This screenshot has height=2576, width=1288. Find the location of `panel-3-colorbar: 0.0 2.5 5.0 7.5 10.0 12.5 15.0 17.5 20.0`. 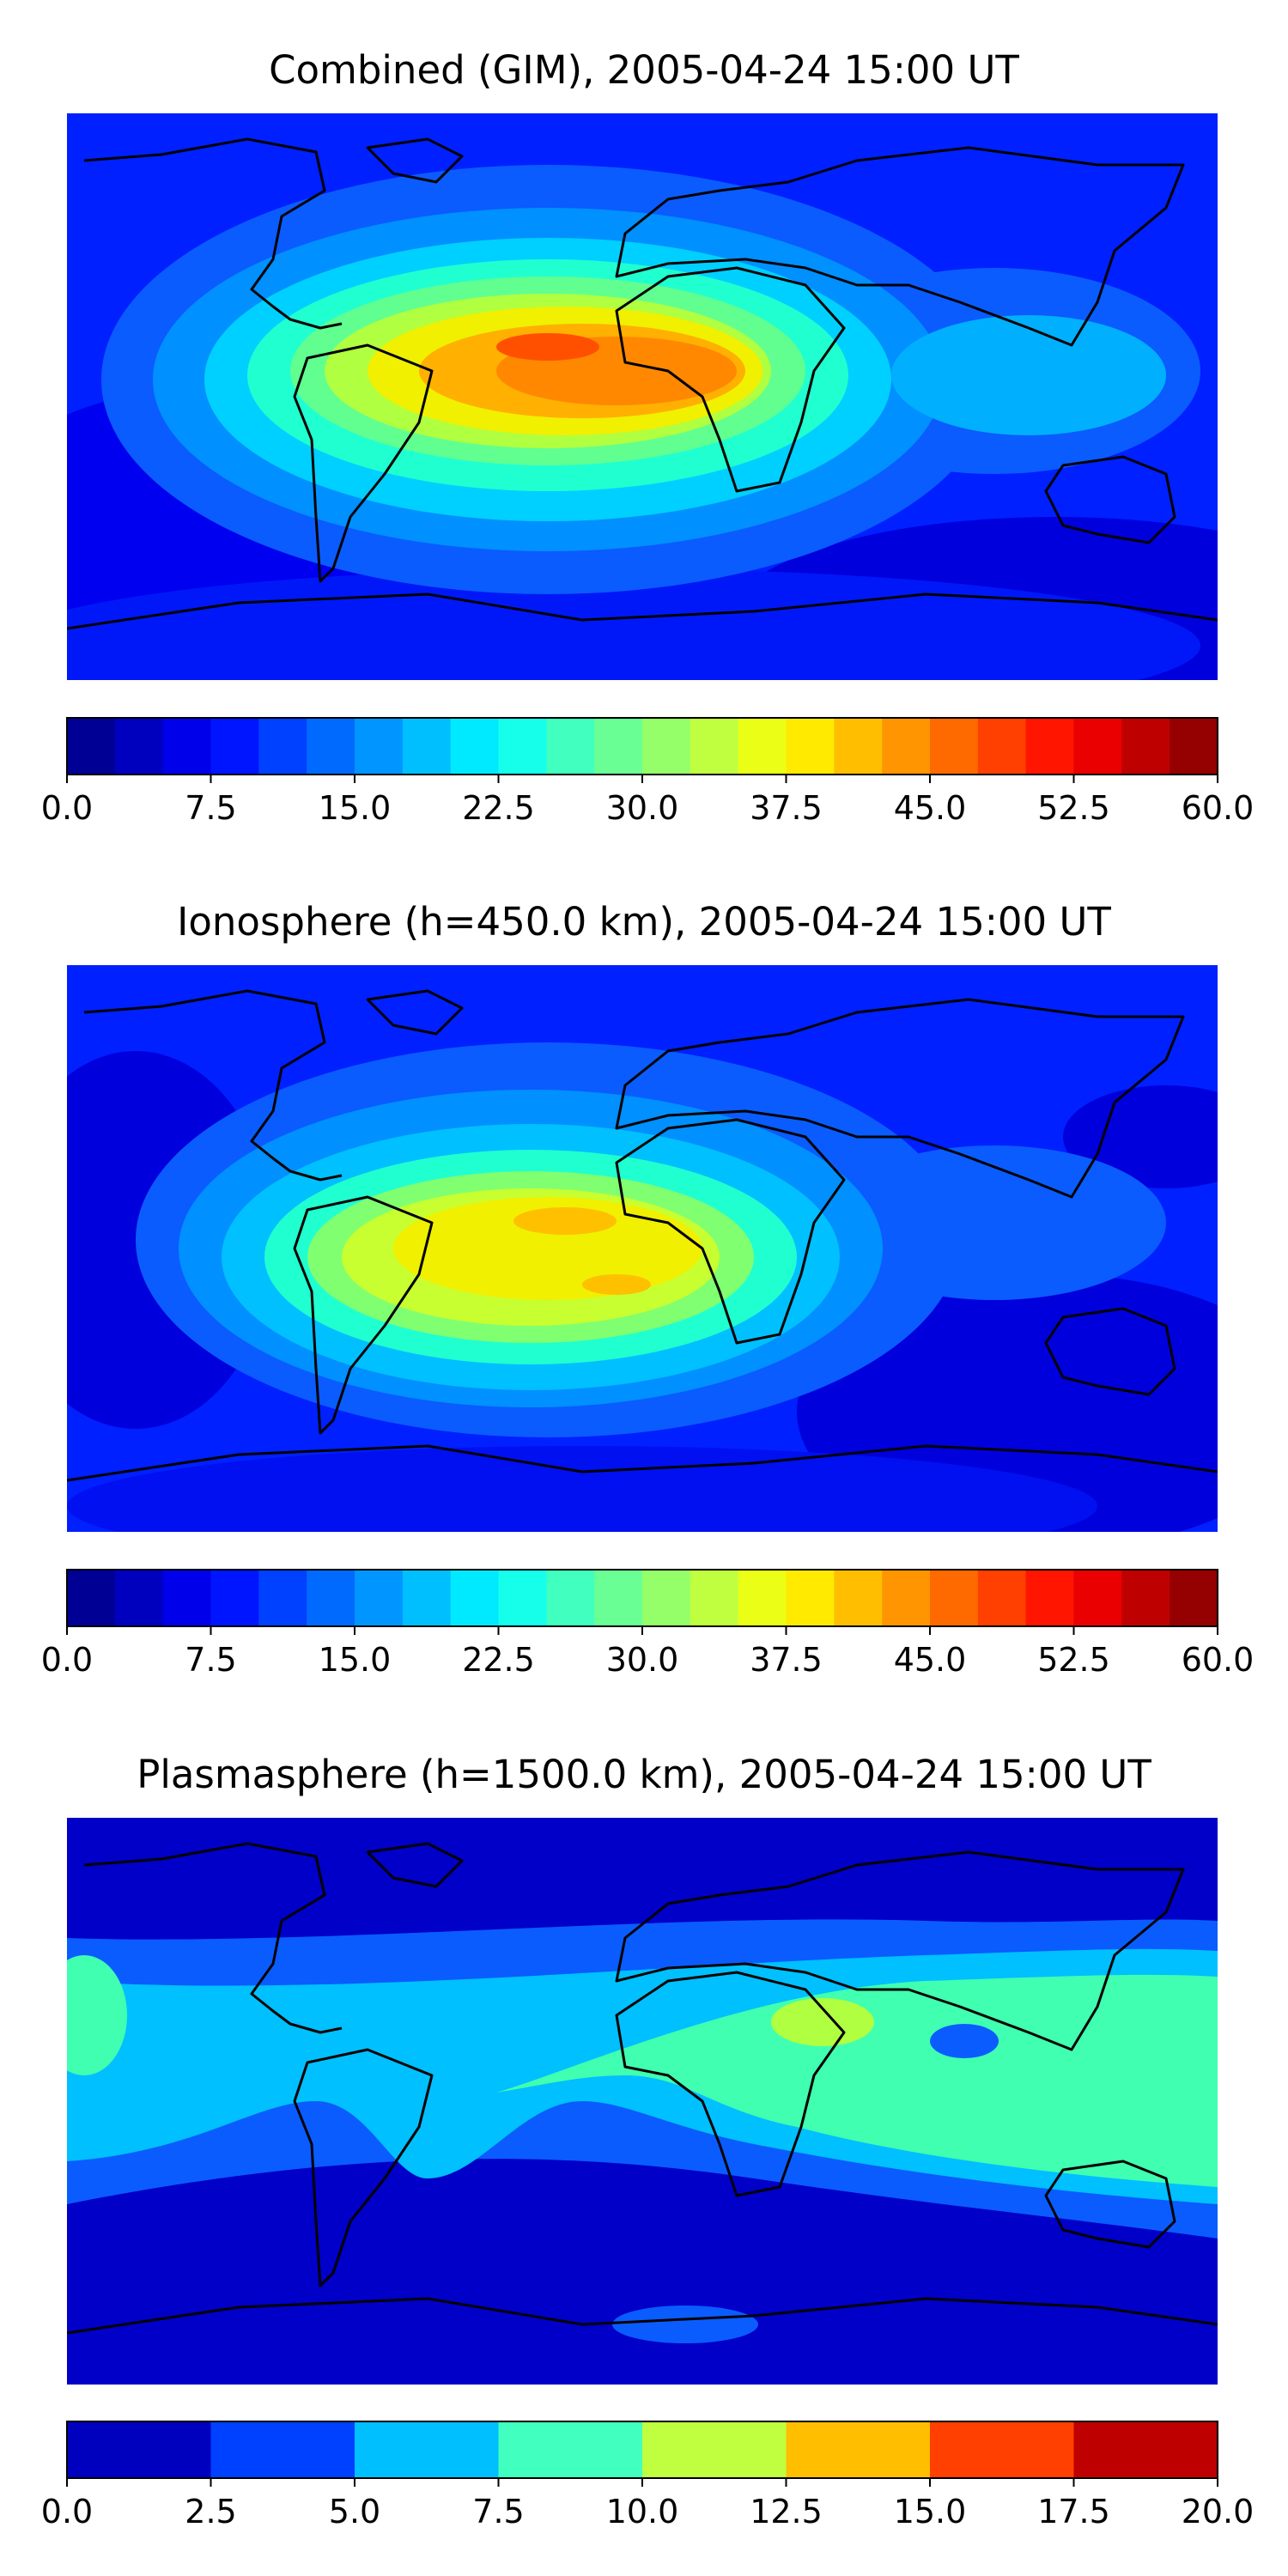

panel-3-colorbar: 0.0 2.5 5.0 7.5 10.0 12.5 15.0 17.5 20.0 is located at coordinates (647, 2475).